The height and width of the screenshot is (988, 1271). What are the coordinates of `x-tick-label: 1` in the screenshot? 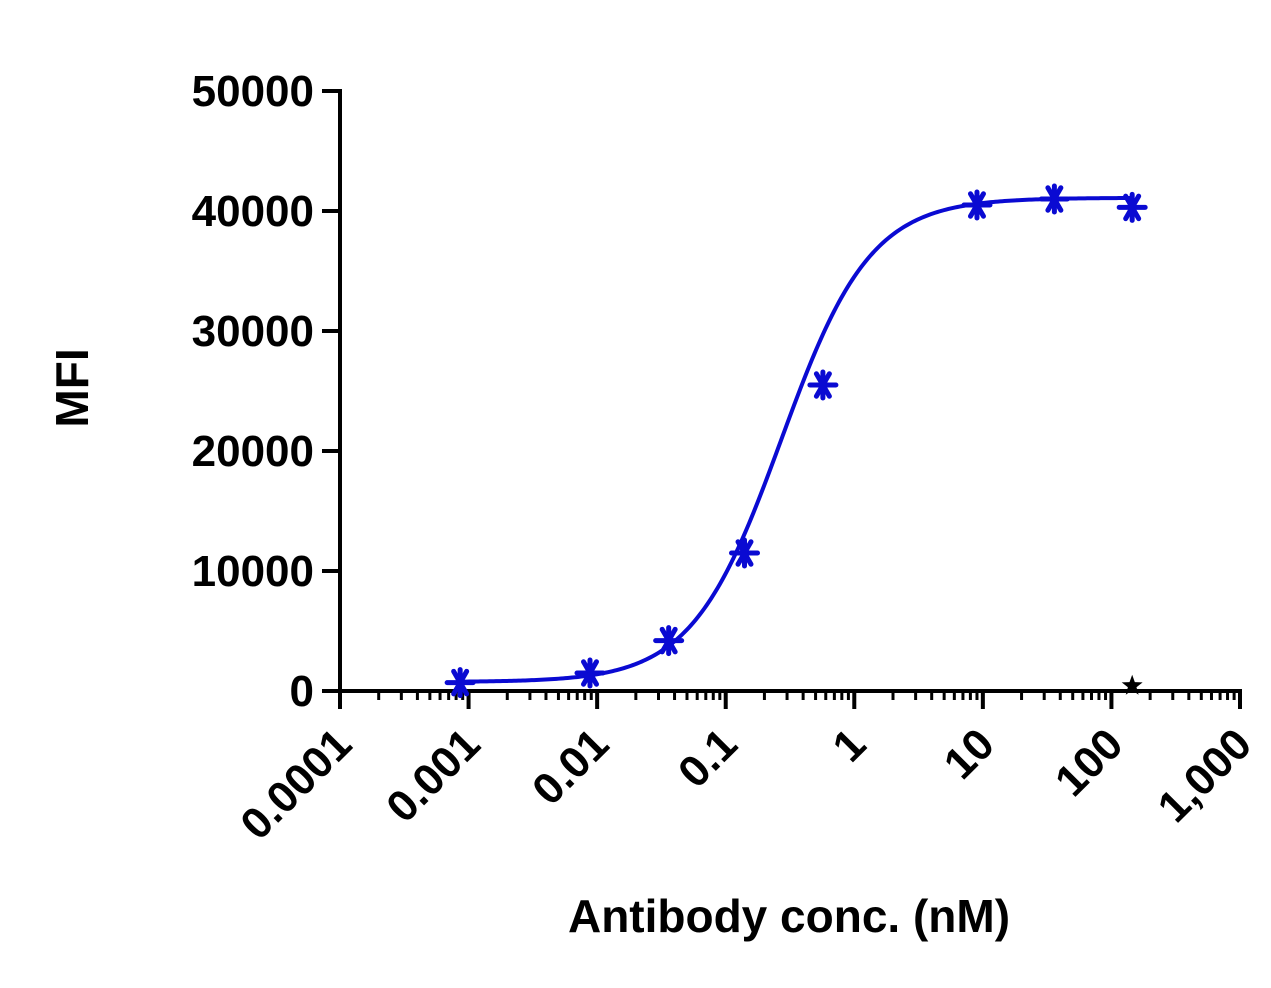 It's located at (849, 745).